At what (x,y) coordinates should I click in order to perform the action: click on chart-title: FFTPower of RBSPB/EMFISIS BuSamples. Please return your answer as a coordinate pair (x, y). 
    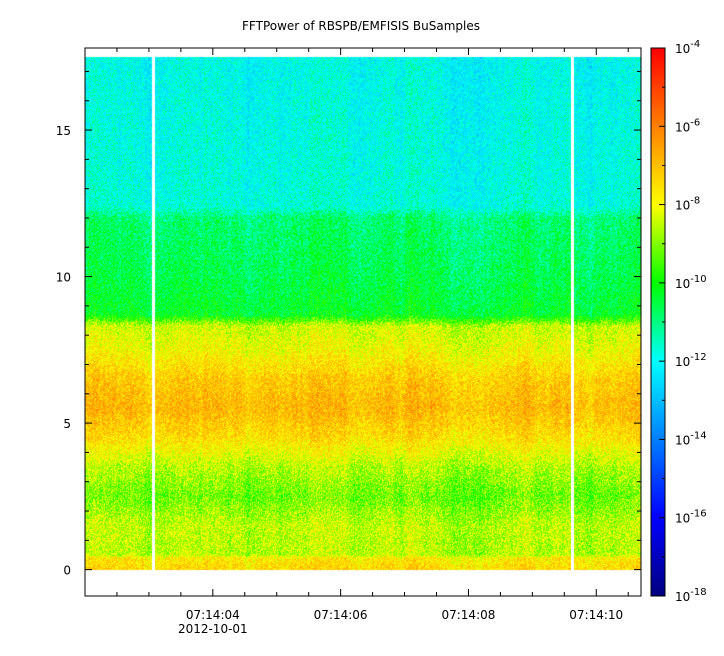
    Looking at the image, I should click on (361, 26).